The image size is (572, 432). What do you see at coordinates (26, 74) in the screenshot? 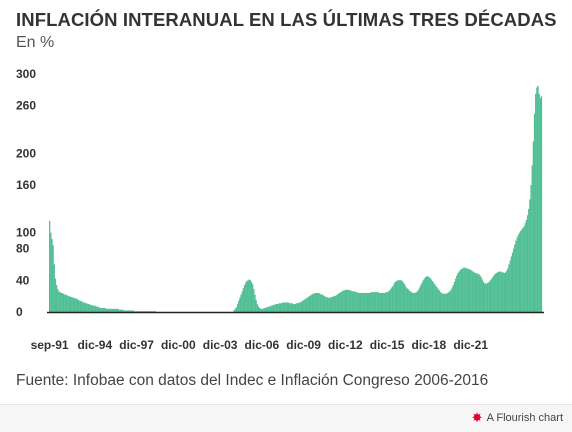
I see `y-tick-label: 300` at bounding box center [26, 74].